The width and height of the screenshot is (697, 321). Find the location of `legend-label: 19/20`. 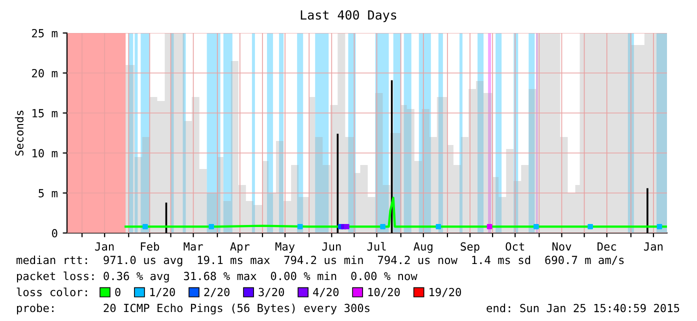

legend-label: 19/20 is located at coordinates (445, 293).